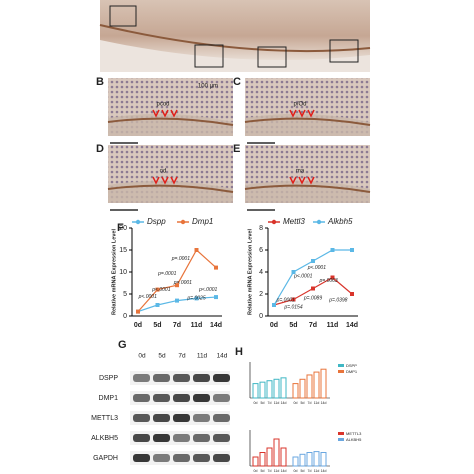  Describe the element at coordinates (142, 356) in the screenshot. I see `lane-label: 0d` at that location.